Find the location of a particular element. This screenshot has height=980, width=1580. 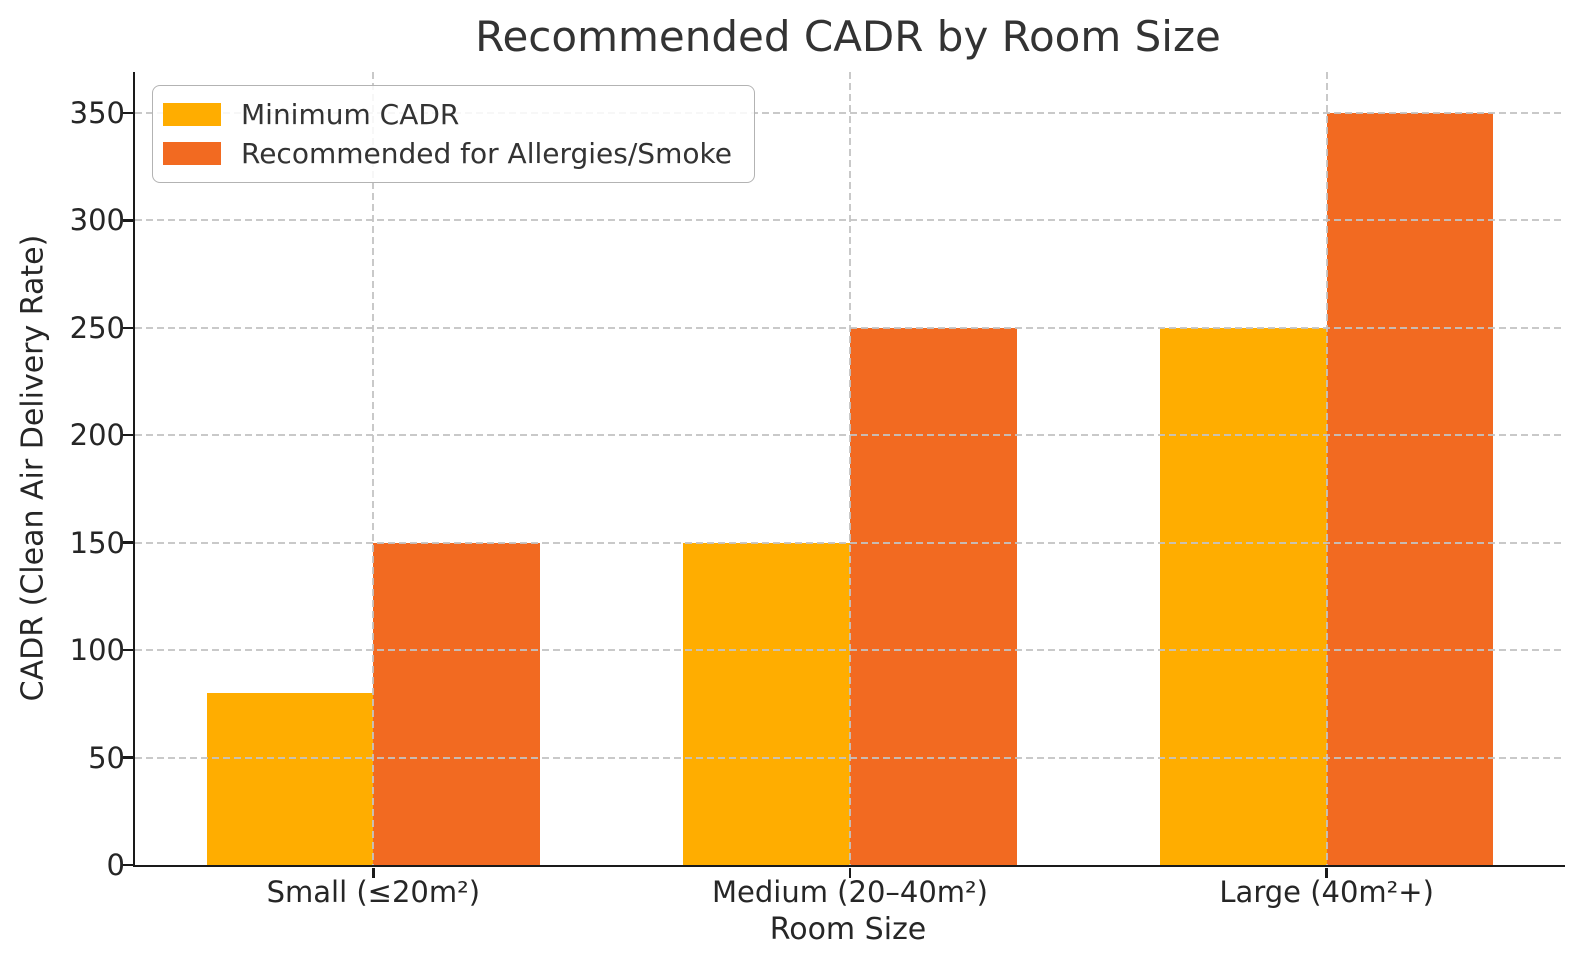

legend-item: Recommended for Allergies/Smoke is located at coordinates (447, 153).